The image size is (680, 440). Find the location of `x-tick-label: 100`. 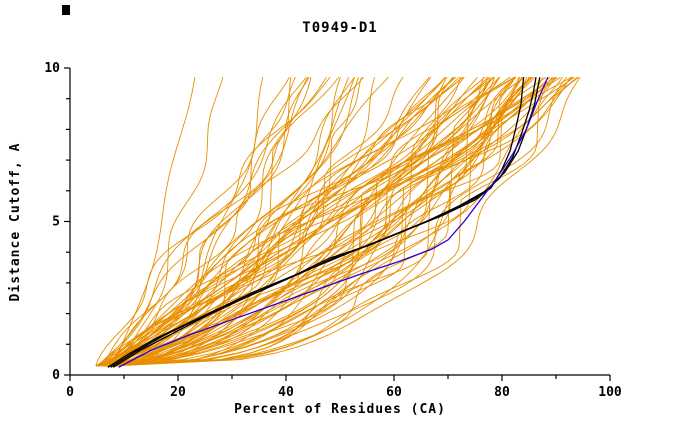

x-tick-label: 100 is located at coordinates (610, 392).